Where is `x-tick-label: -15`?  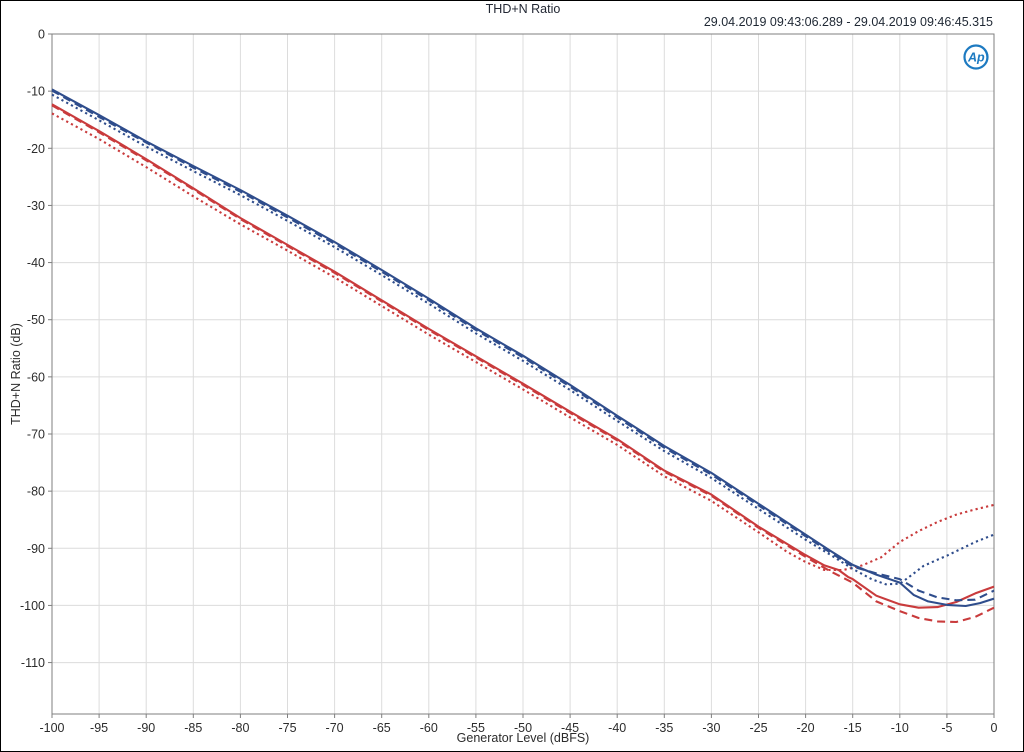
x-tick-label: -15 is located at coordinates (853, 728).